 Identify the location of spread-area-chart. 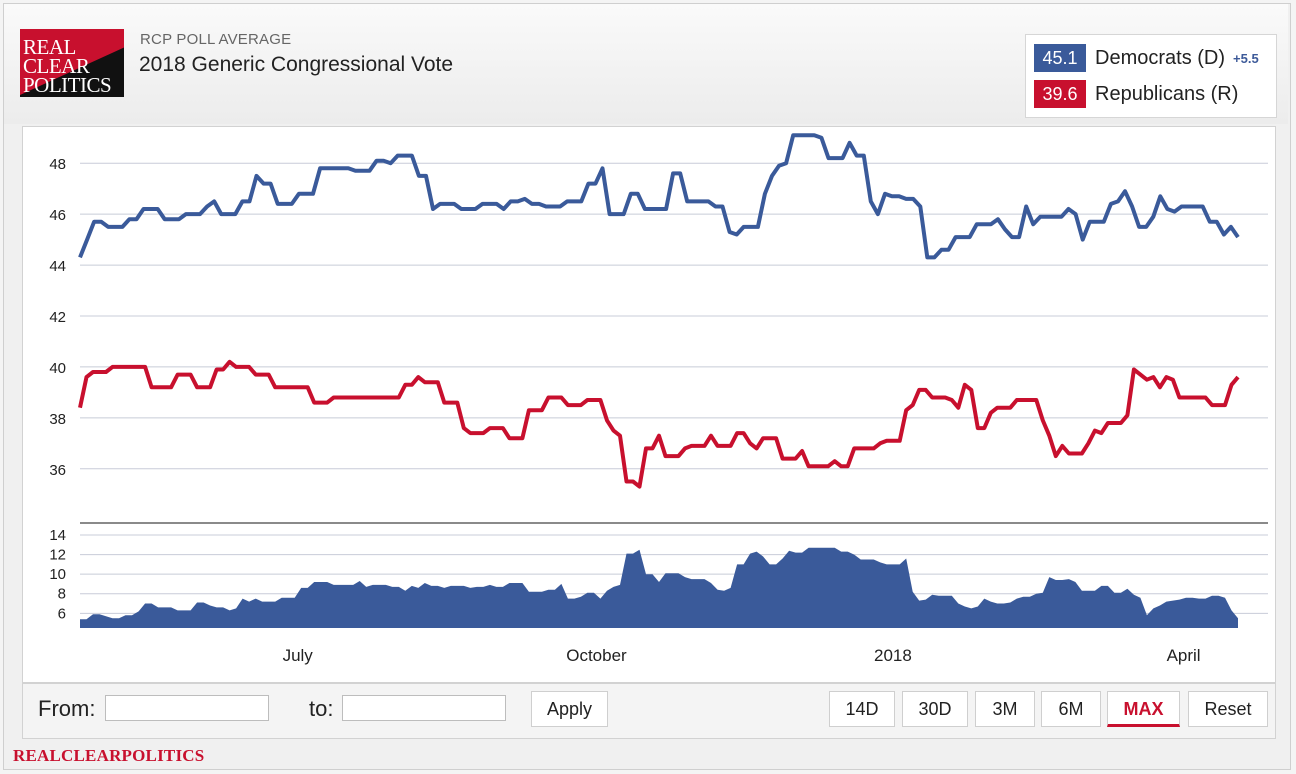
(659, 587).